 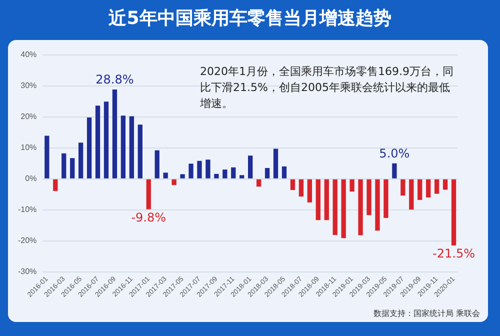 I want to click on y-tick-label: 40%, so click(x=28, y=55).